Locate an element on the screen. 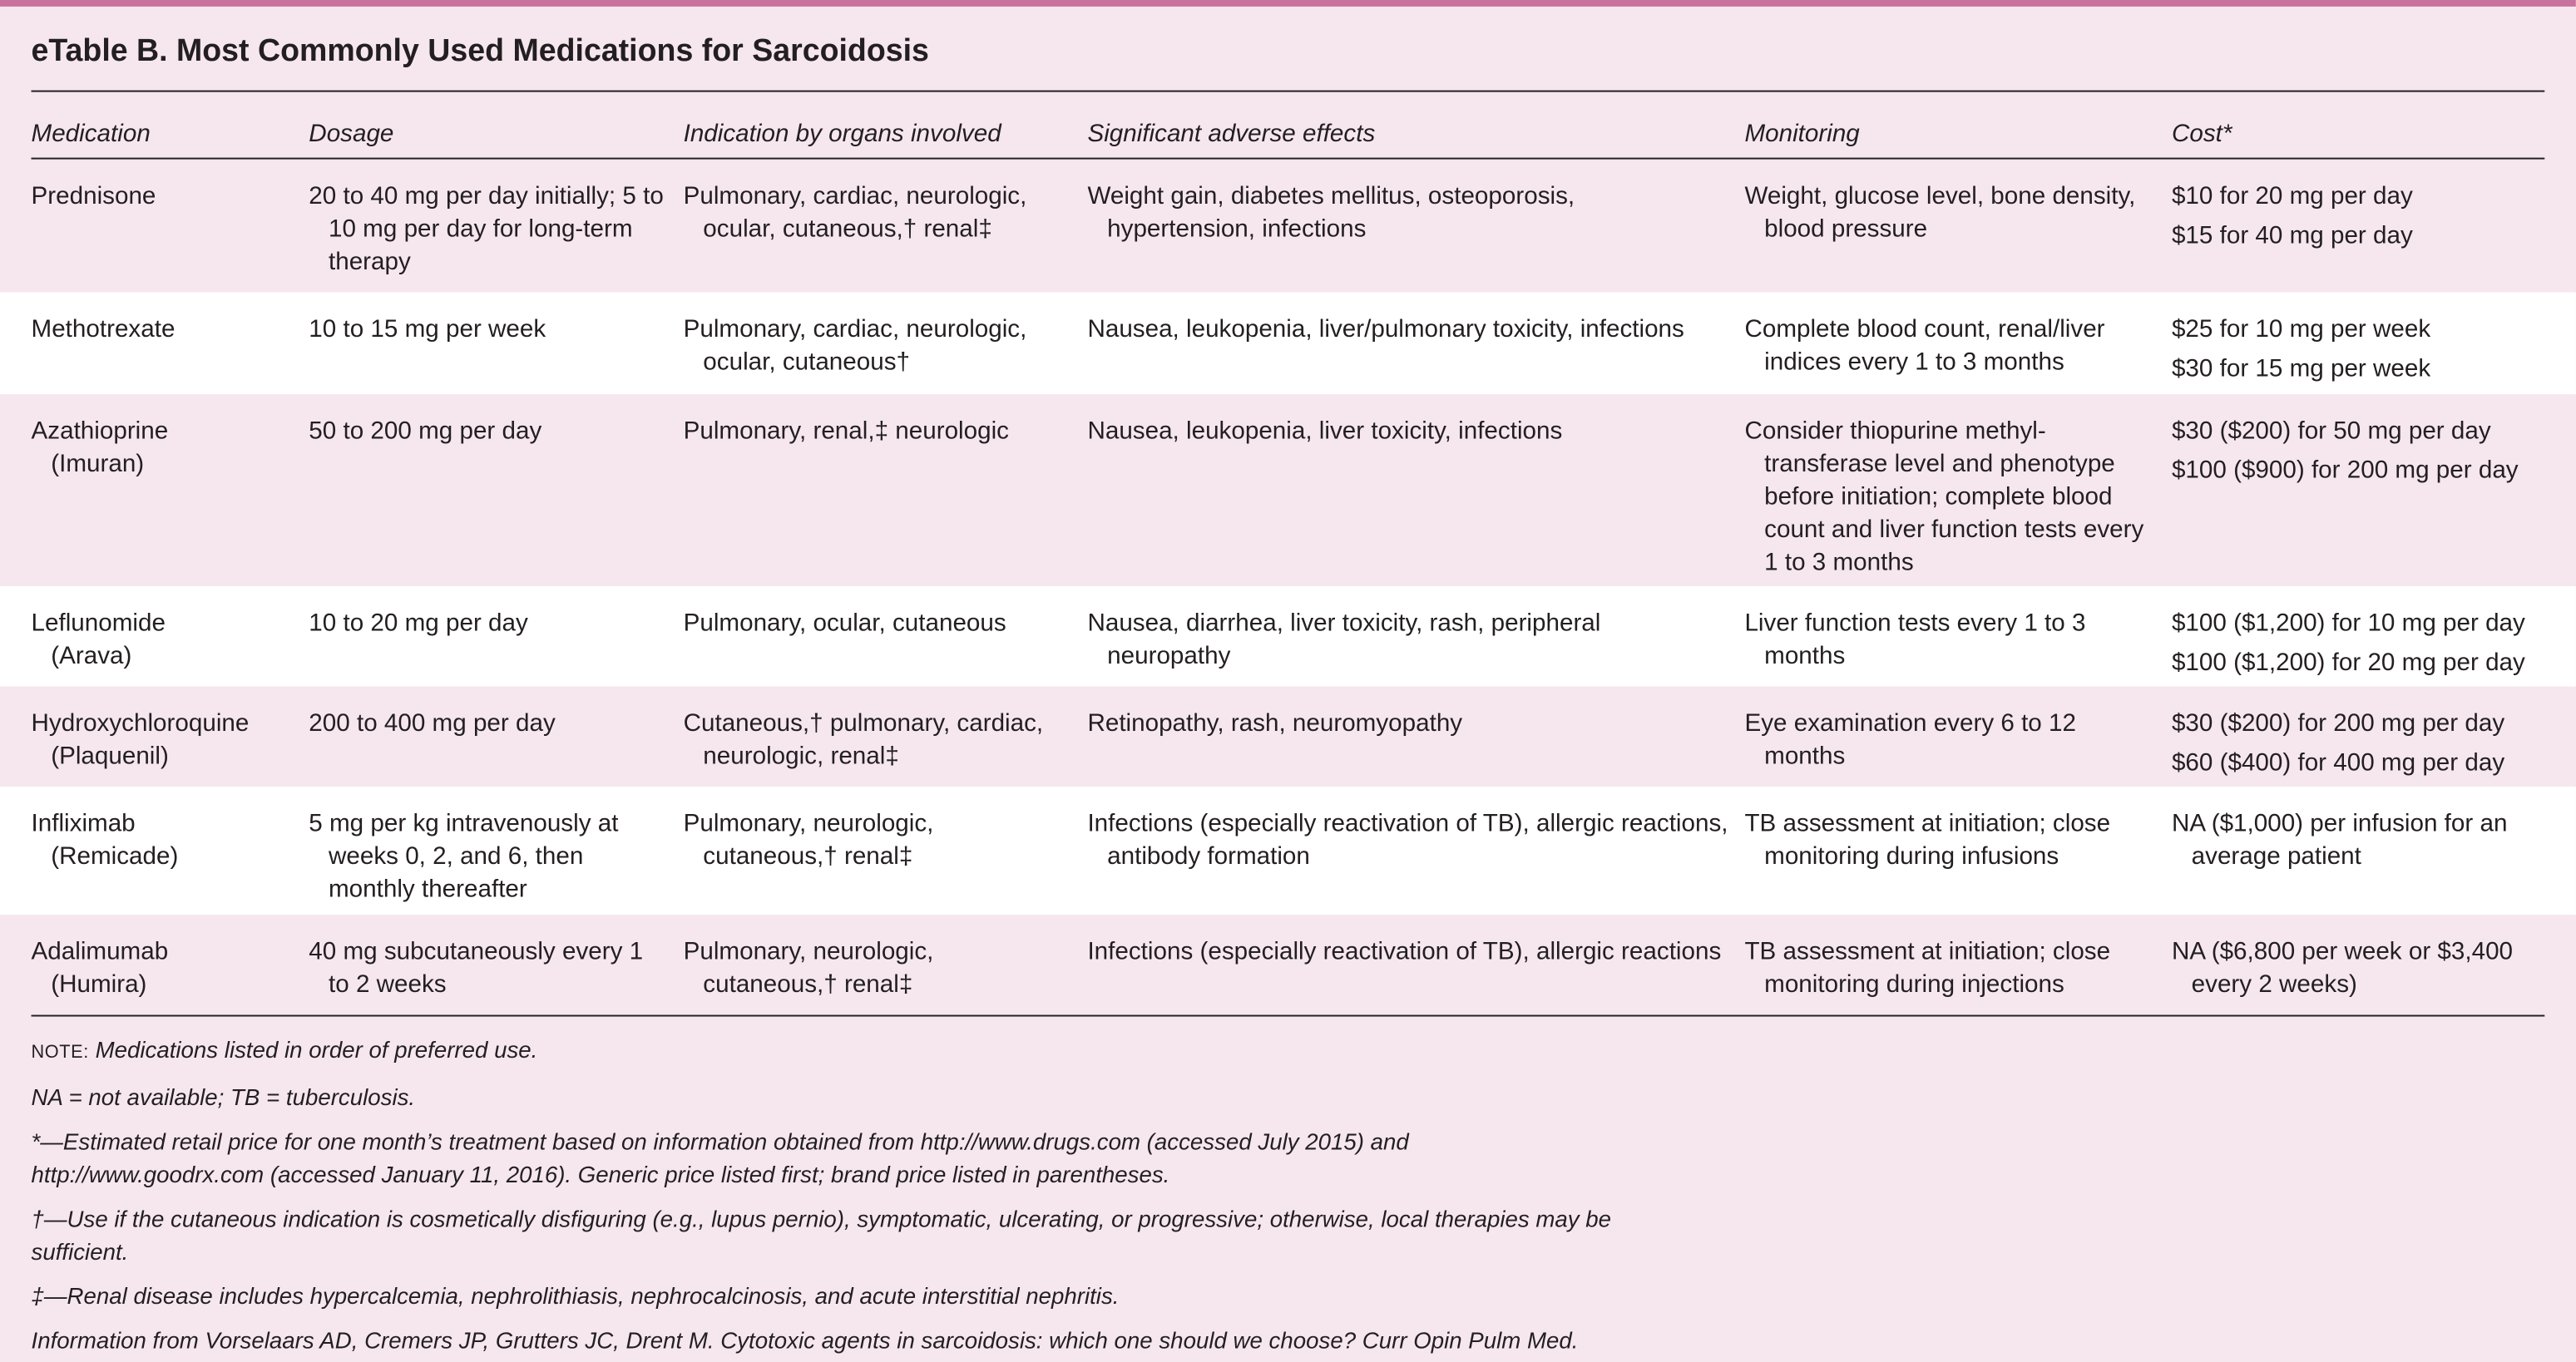 The width and height of the screenshot is (2576, 1362). note-label: NOTE: is located at coordinates (60, 1053).